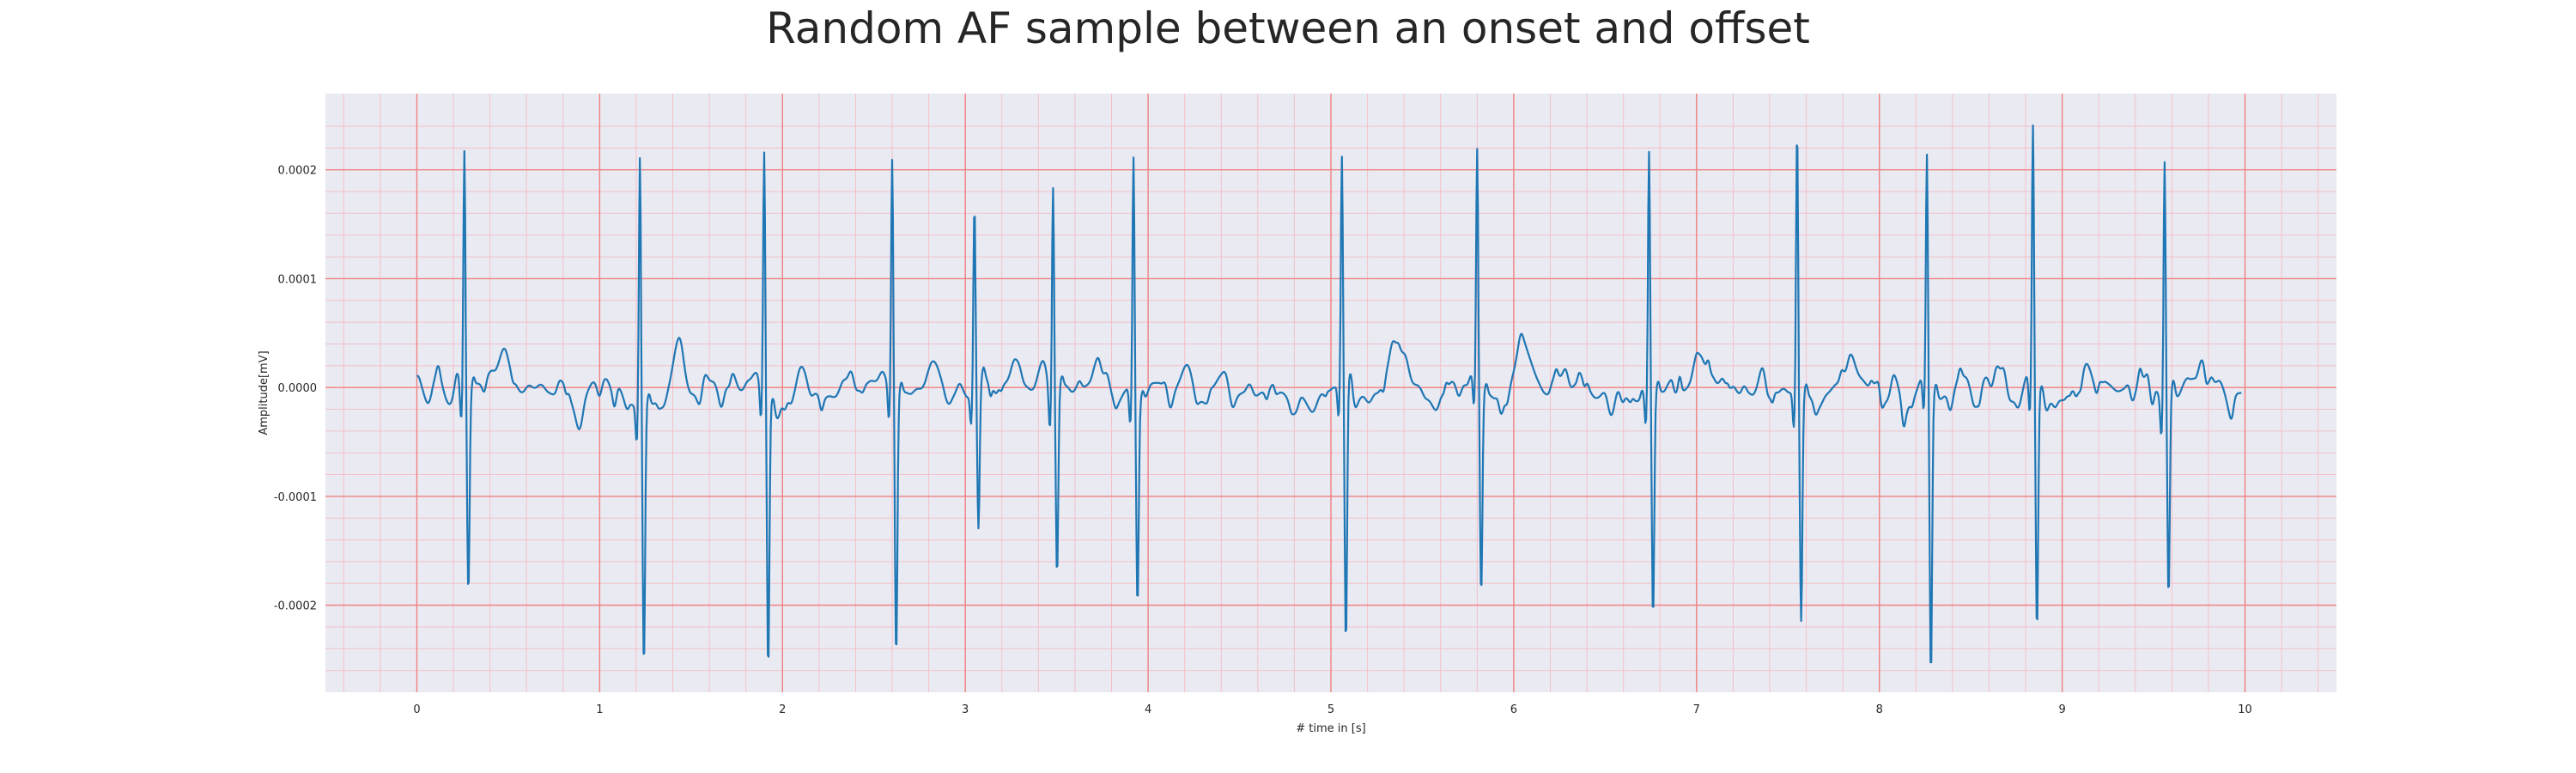 The image size is (2576, 773). I want to click on x-tick-label: 1, so click(599, 709).